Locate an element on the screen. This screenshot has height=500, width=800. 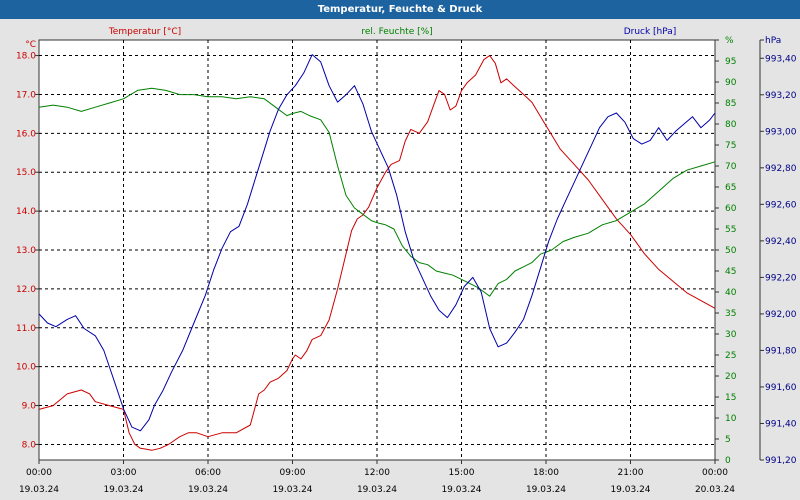
humidity-tick-label: 10 is located at coordinates (731, 419).